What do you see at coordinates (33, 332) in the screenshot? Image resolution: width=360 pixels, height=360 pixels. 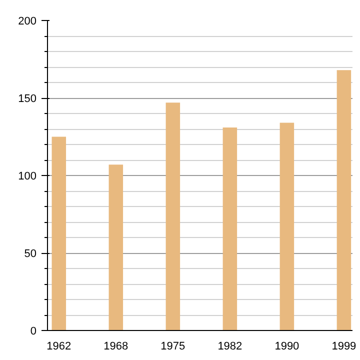 I see `y-tick-label: 0` at bounding box center [33, 332].